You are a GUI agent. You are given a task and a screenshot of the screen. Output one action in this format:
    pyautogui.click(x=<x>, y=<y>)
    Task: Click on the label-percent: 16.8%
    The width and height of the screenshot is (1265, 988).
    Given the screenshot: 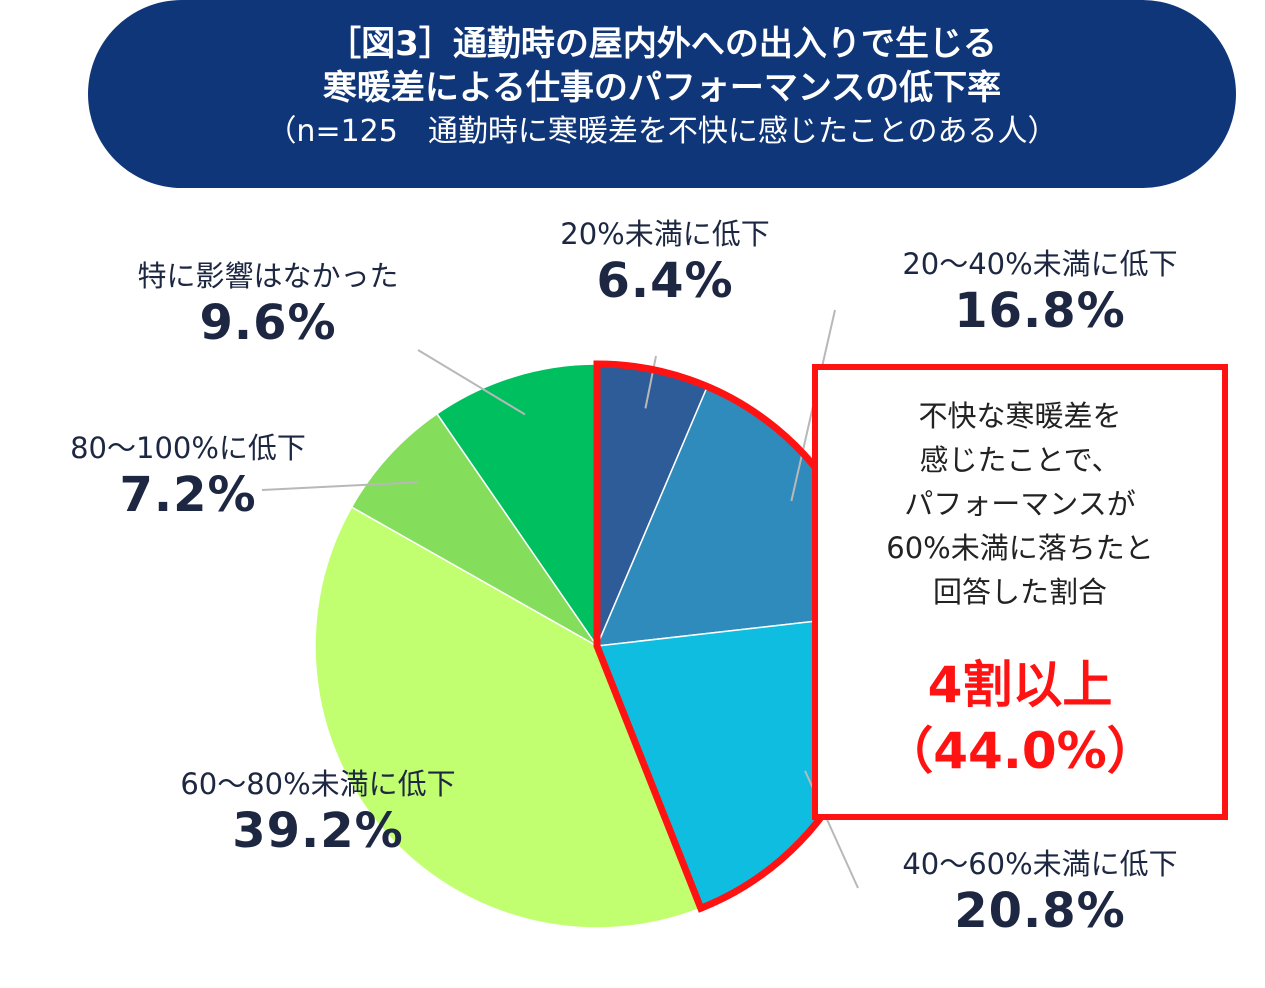 What is the action you would take?
    pyautogui.click(x=1040, y=311)
    